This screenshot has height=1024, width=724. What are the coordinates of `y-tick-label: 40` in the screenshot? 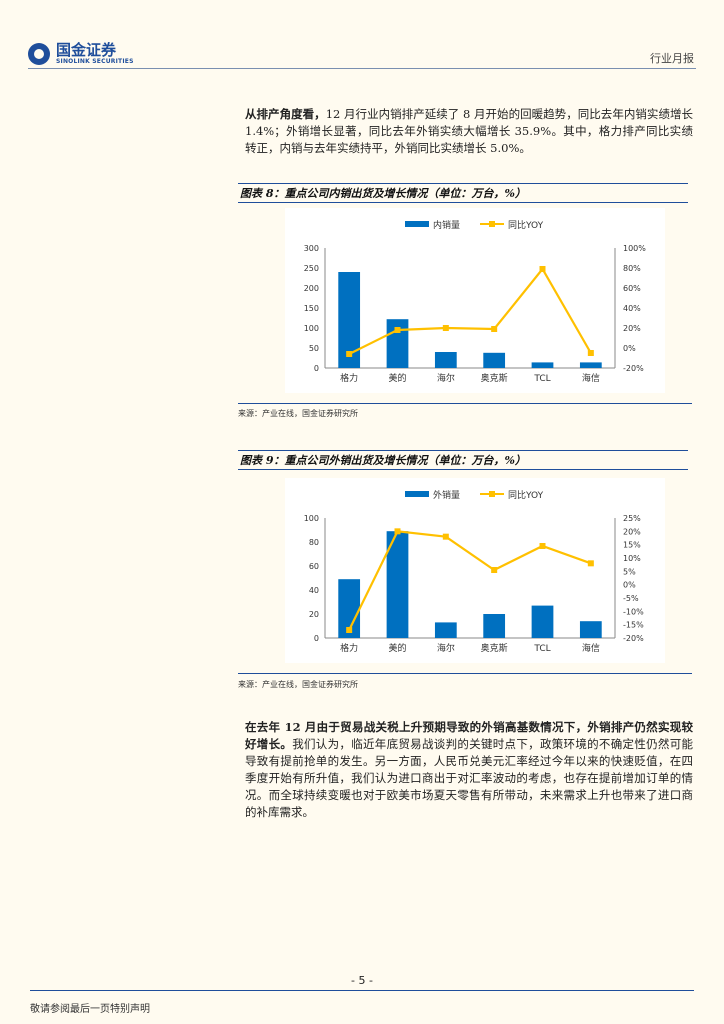 It's located at (314, 590).